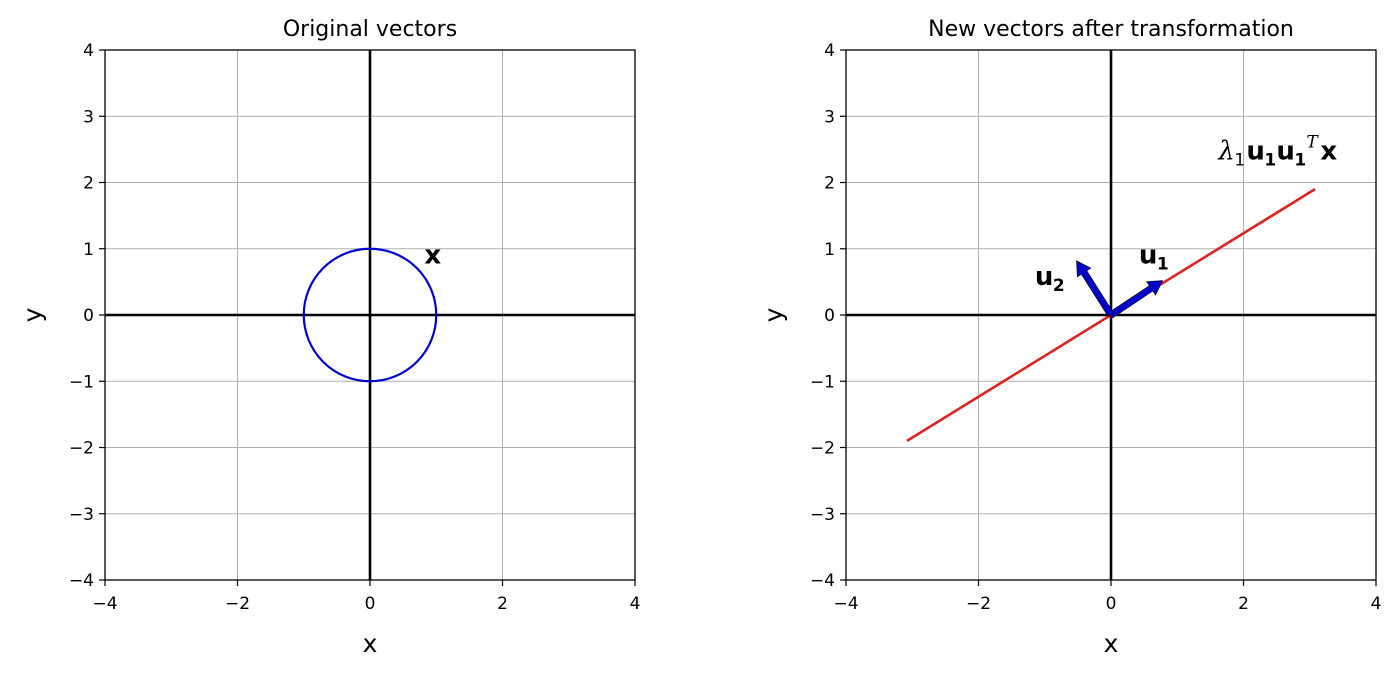 This screenshot has width=1400, height=674. I want to click on annotation-subscript: 2, so click(1059, 286).